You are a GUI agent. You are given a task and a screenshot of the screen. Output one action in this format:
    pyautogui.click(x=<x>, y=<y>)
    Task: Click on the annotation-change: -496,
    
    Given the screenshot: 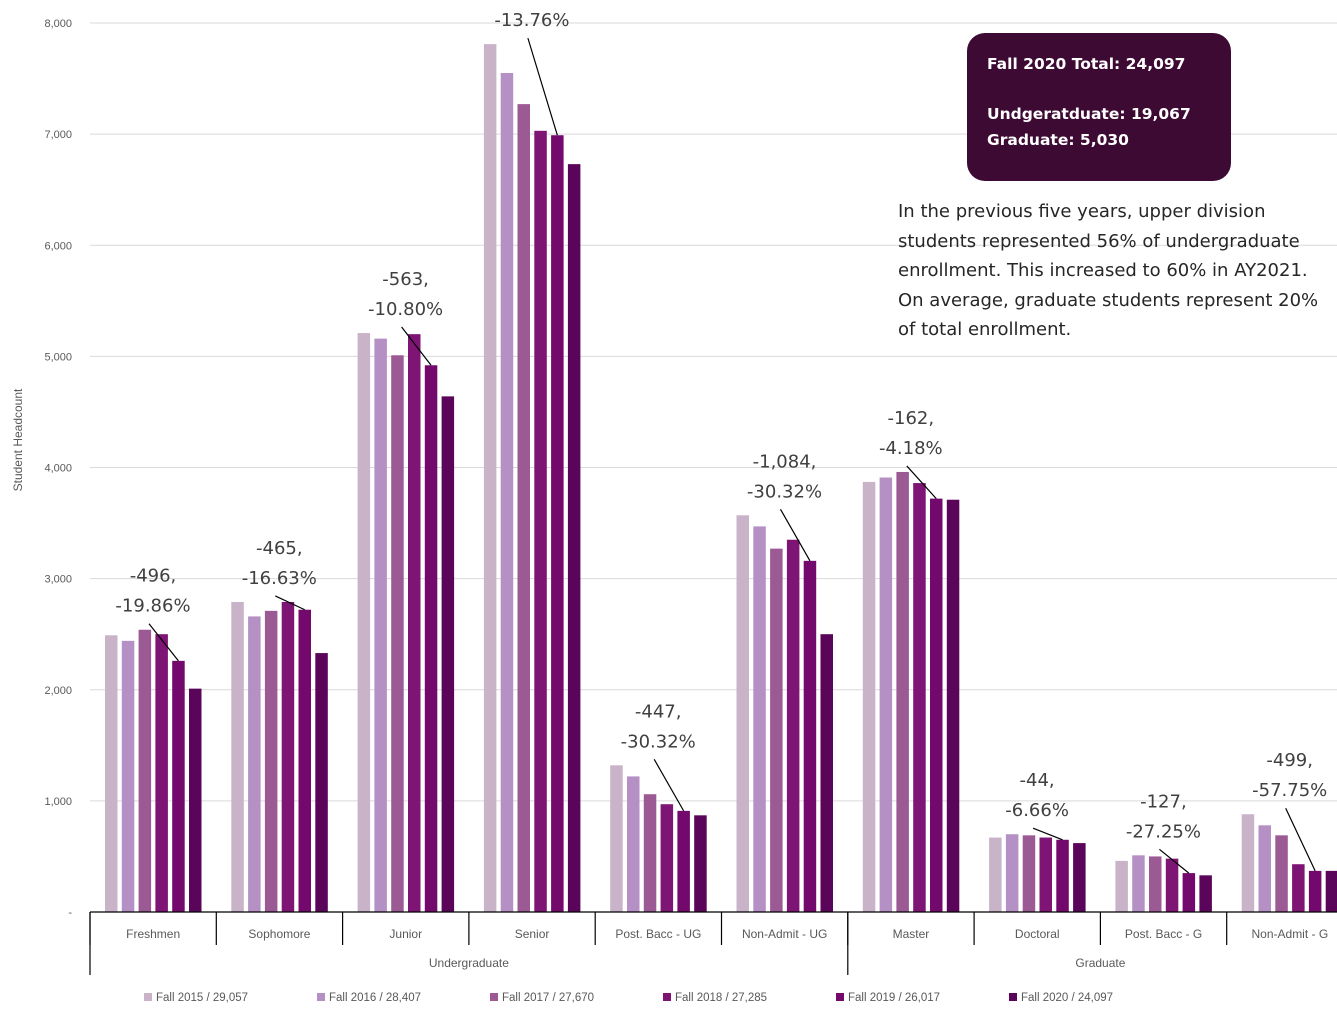 What is the action you would take?
    pyautogui.click(x=153, y=576)
    